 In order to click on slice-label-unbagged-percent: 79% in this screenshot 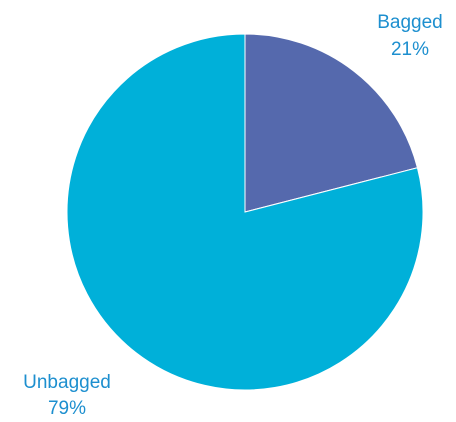, I will do `click(67, 408)`.